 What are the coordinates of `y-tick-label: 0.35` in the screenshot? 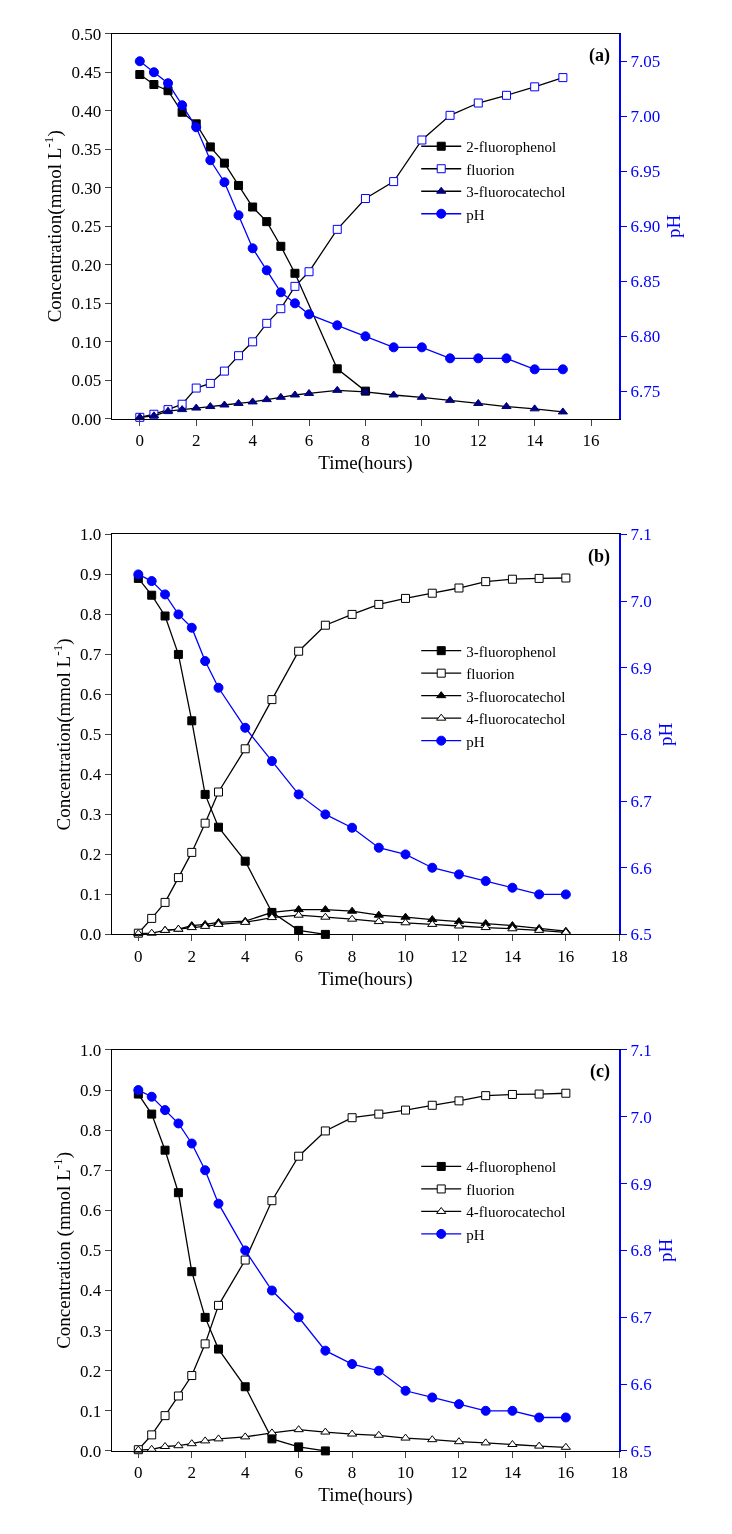 It's located at (86, 150).